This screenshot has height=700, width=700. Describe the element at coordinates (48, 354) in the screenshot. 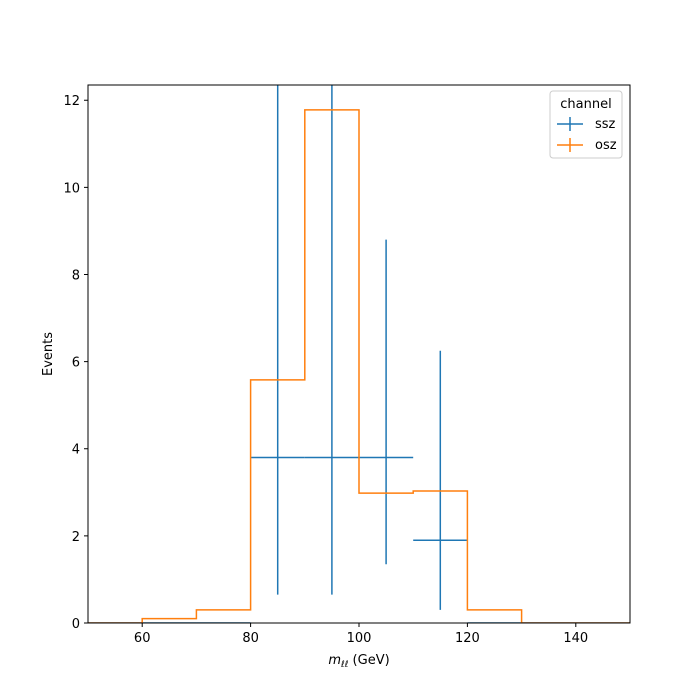

I see `y-axis-label: Events` at that location.